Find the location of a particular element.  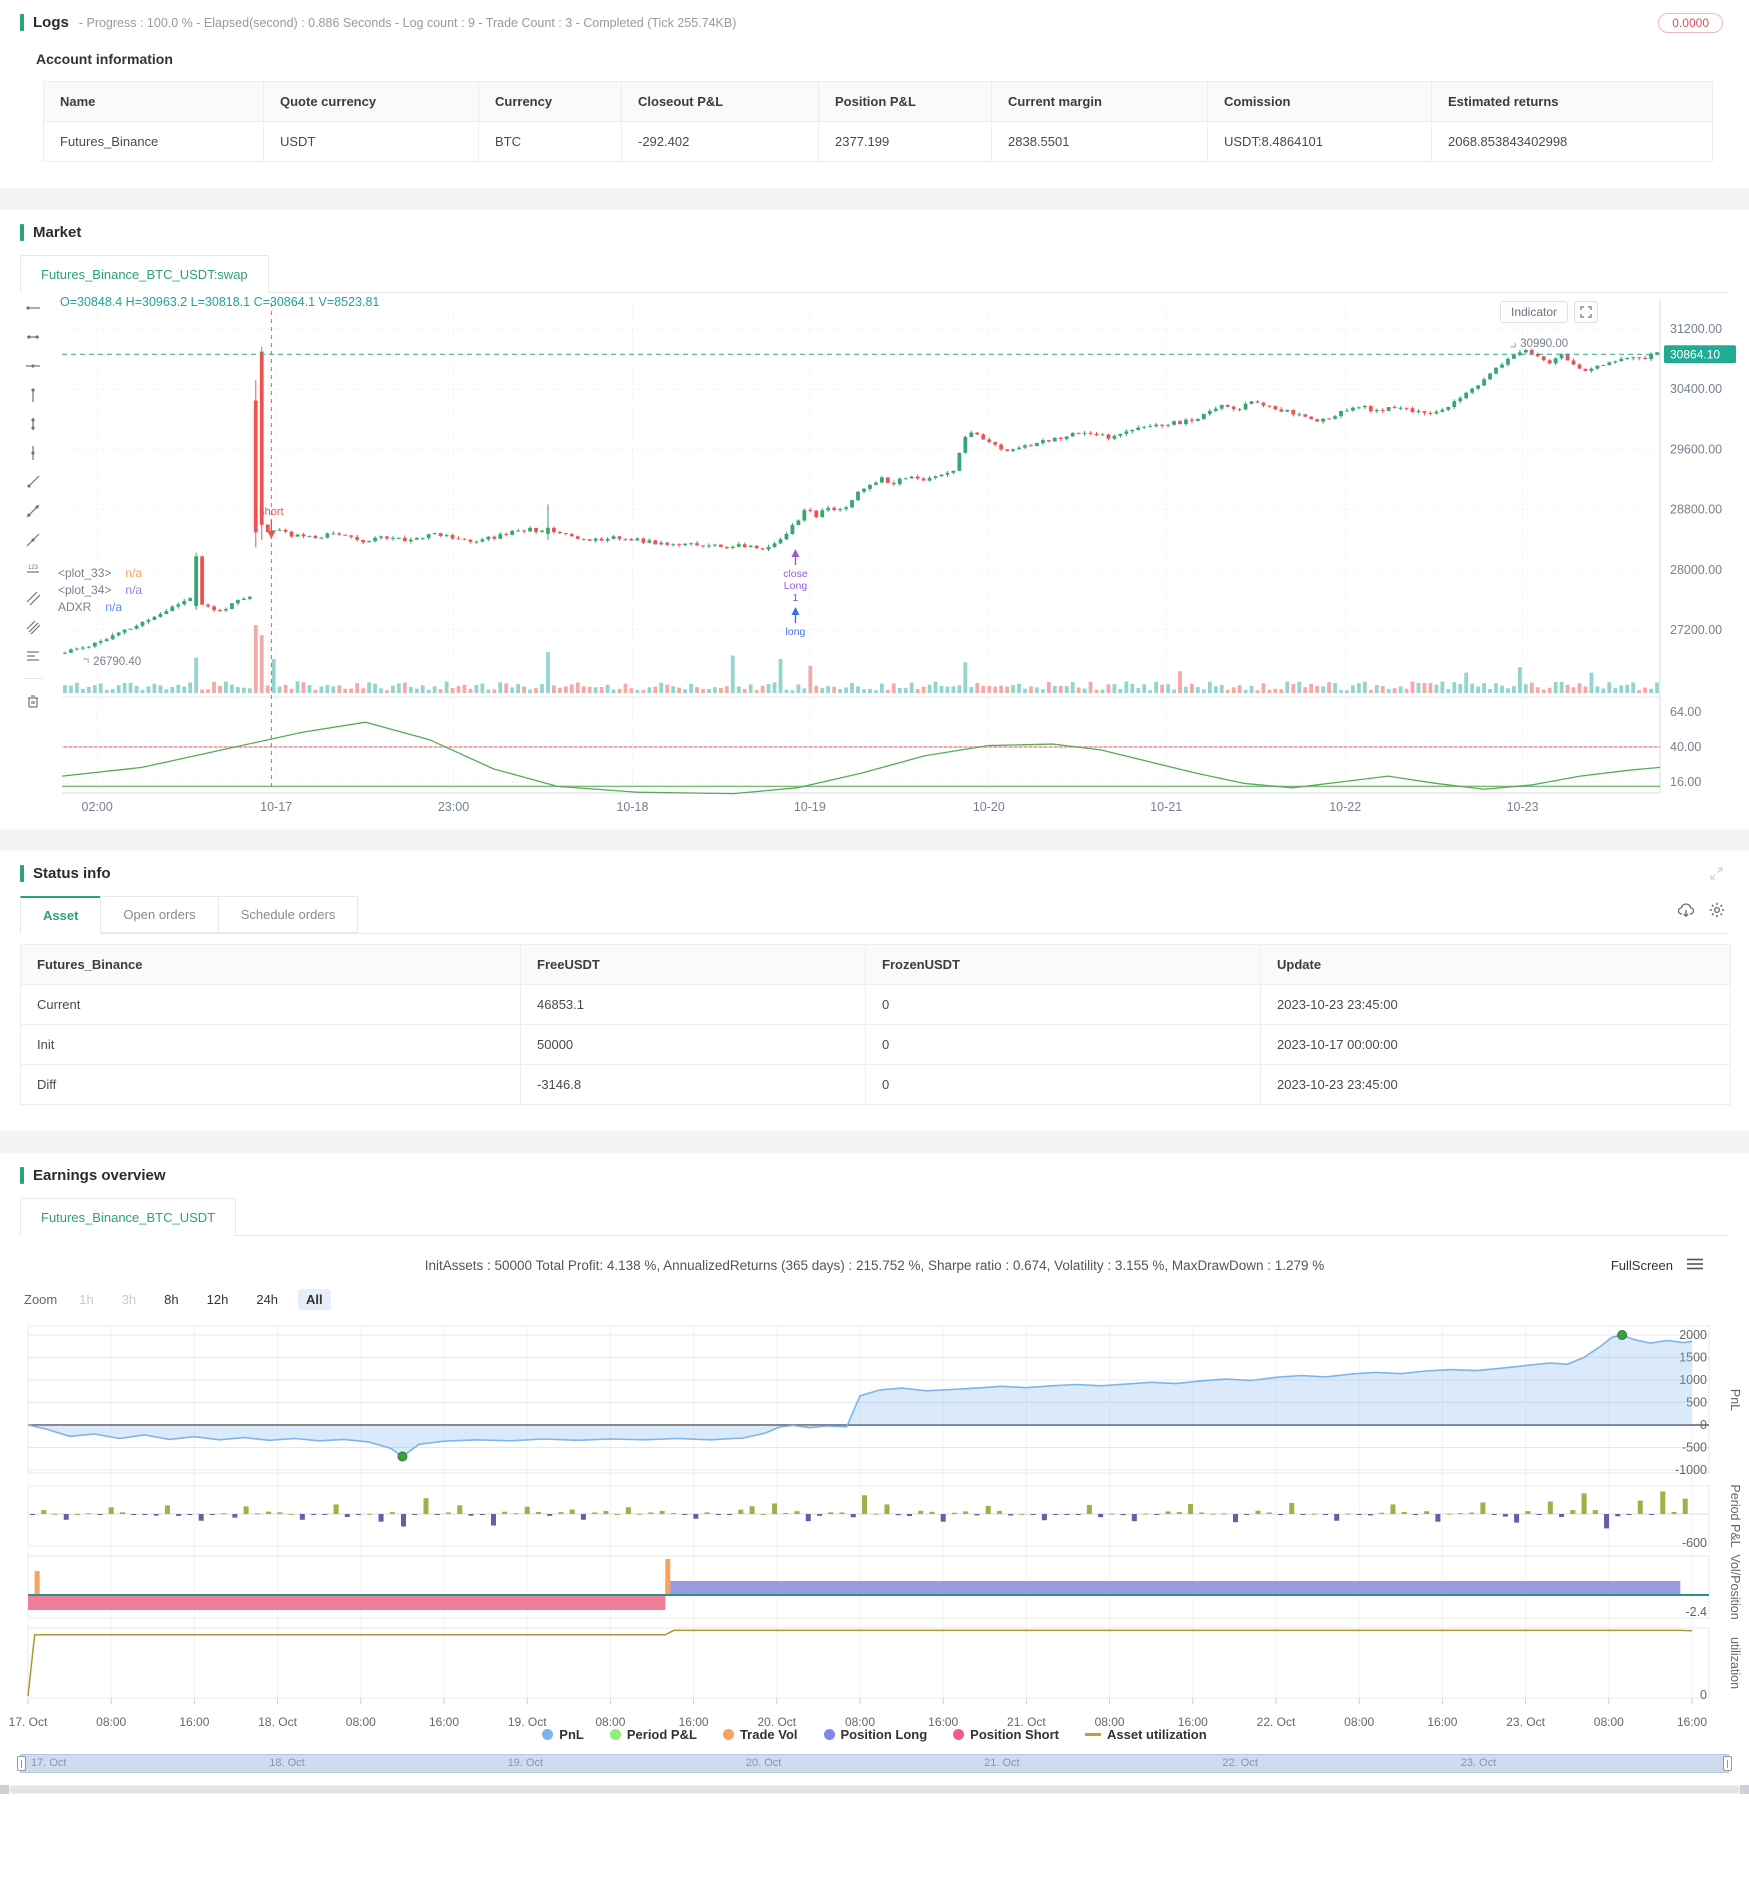

status-row: Diff -3146.8 0 2023-10-23 23:45:00 is located at coordinates (875, 1084).